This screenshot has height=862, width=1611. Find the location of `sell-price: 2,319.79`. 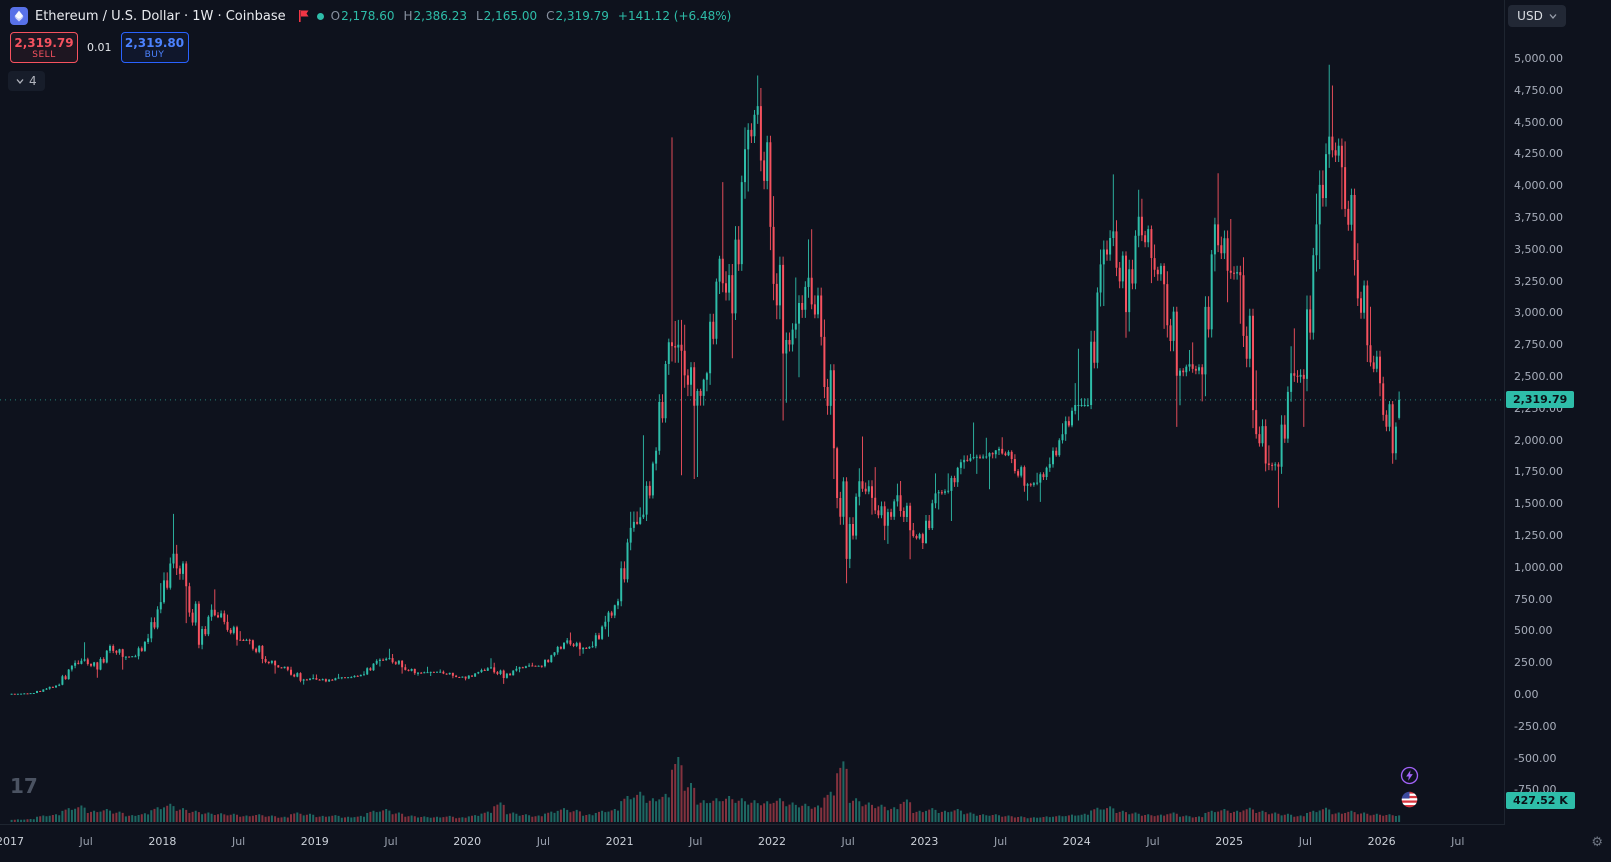

sell-price: 2,319.79 is located at coordinates (44, 42).